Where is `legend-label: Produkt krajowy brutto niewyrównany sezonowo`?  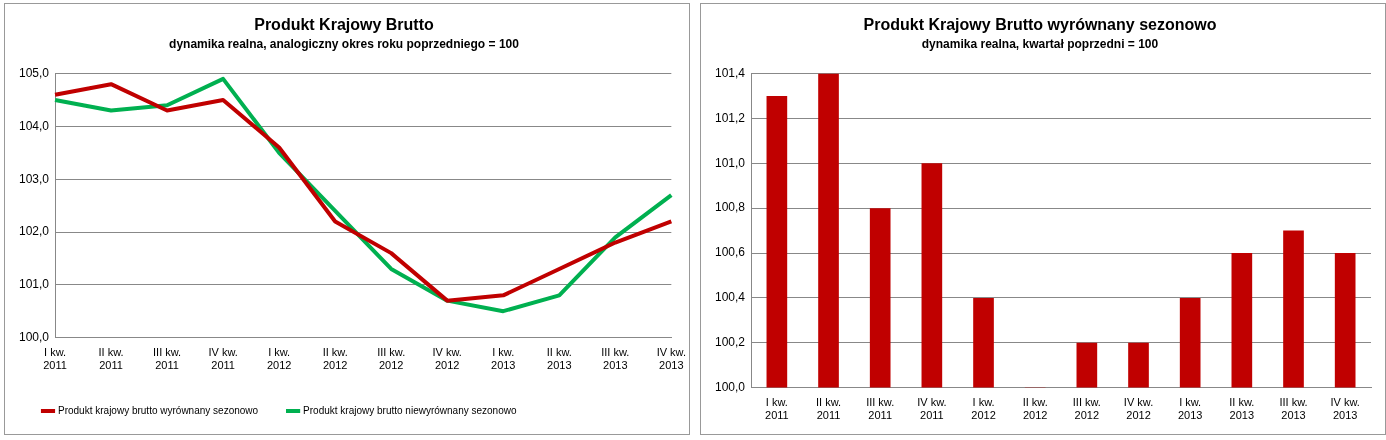 legend-label: Produkt krajowy brutto niewyrównany sezonowo is located at coordinates (410, 410).